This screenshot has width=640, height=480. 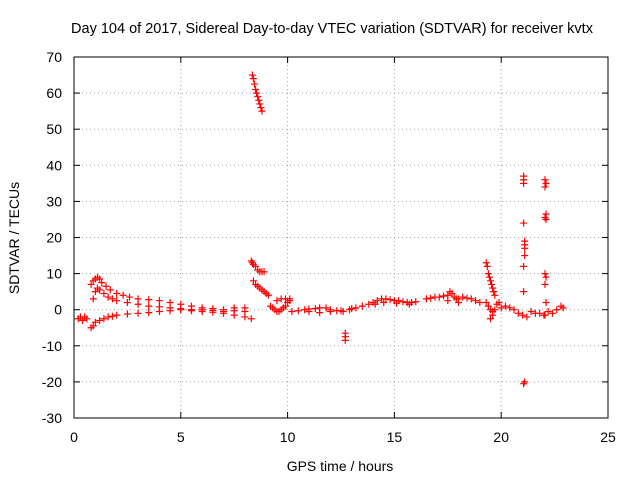 I want to click on y-tick-label: 10, so click(x=54, y=274).